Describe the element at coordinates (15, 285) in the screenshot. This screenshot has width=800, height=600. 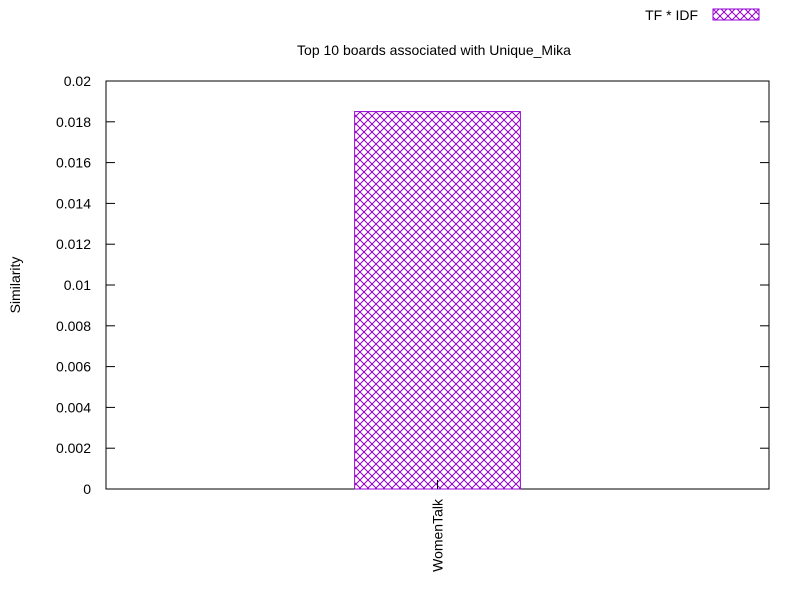
I see `y-axis-label: Similarity` at that location.